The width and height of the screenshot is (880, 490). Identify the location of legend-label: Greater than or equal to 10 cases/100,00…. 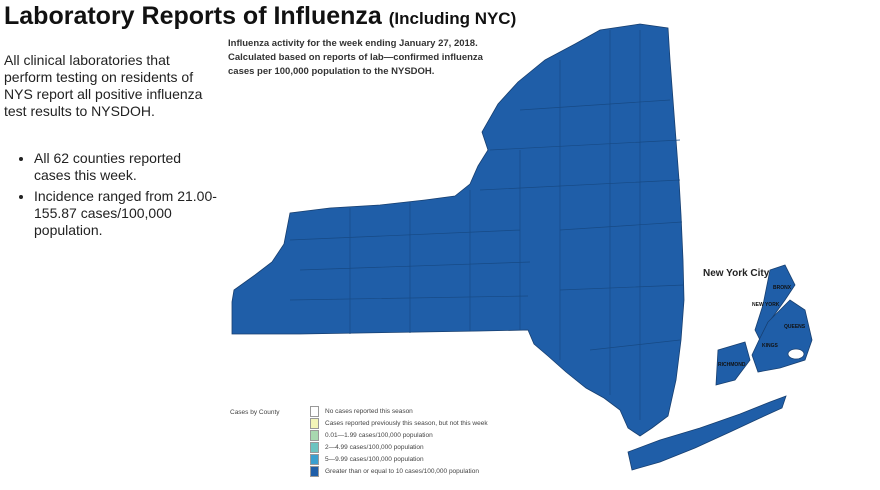
(402, 471).